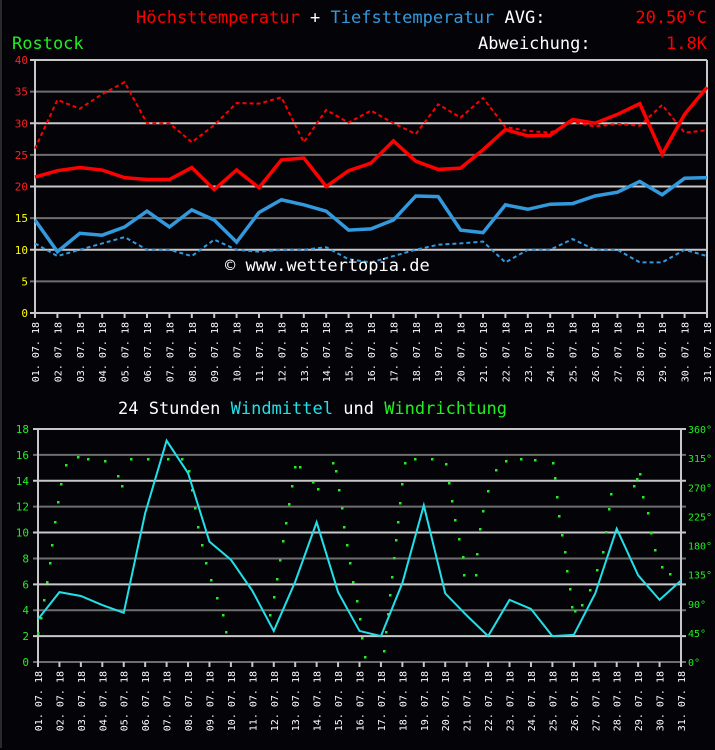 This screenshot has height=750, width=715. What do you see at coordinates (25, 584) in the screenshot?
I see `y-tick-label: 6` at bounding box center [25, 584].